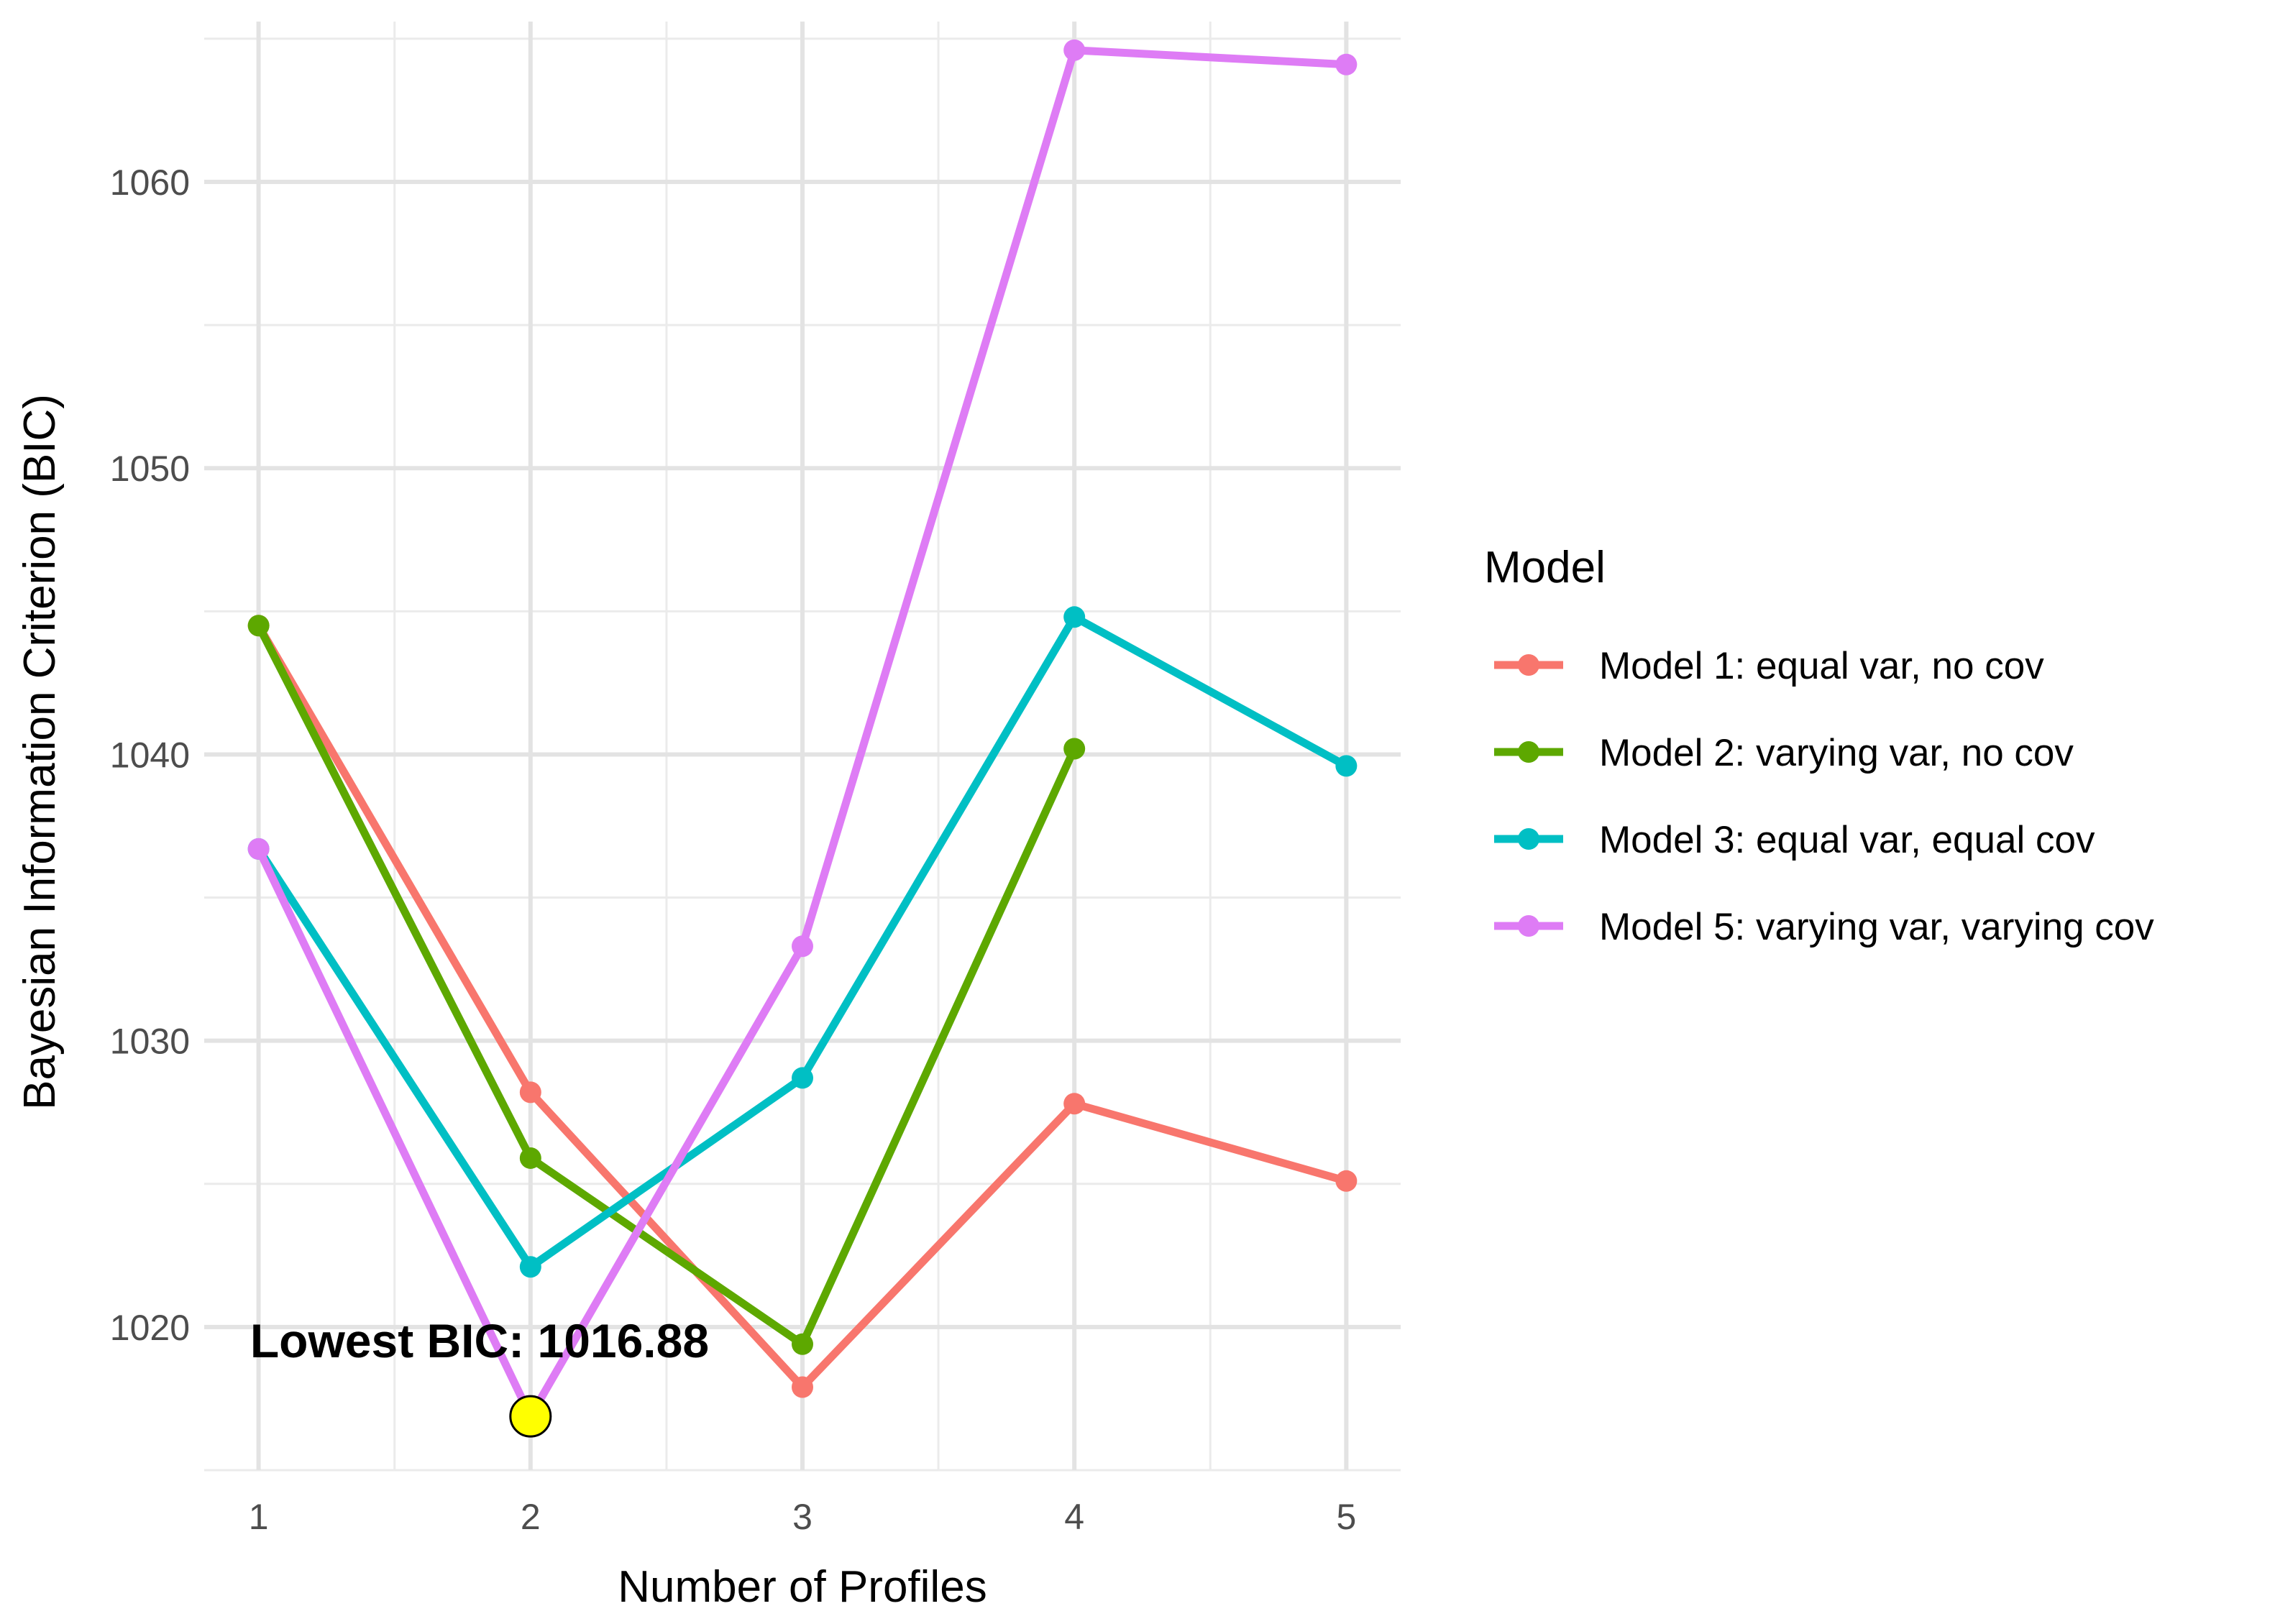 The height and width of the screenshot is (1624, 2275). I want to click on y-tick-label: 1020, so click(150, 1328).